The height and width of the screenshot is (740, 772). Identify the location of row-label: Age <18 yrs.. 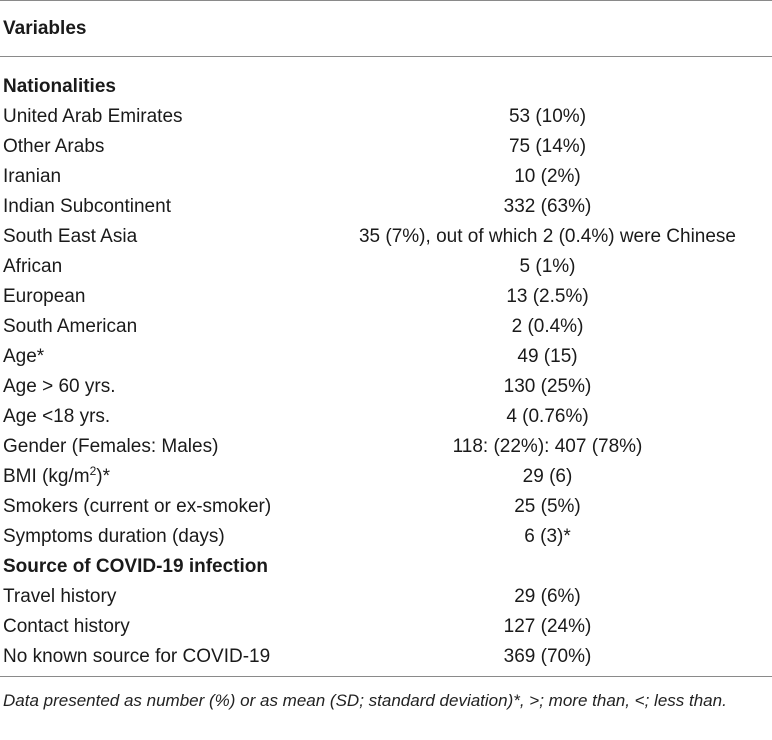
(57, 416).